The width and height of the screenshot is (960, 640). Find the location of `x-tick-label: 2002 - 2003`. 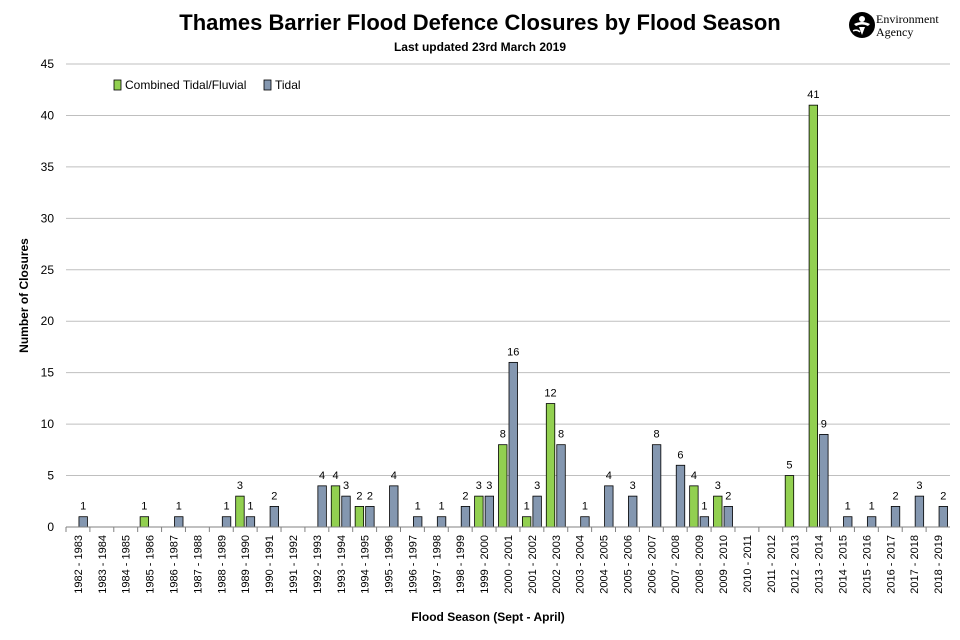

x-tick-label: 2002 - 2003 is located at coordinates (557, 564).